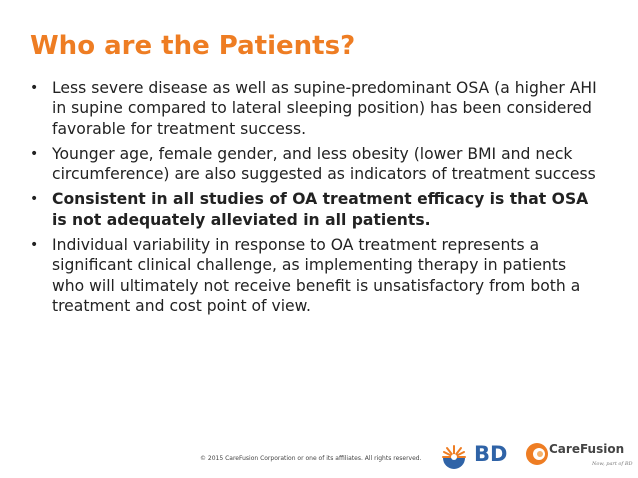 The image size is (638, 478). I want to click on carefusion-logo, so click(537, 454).